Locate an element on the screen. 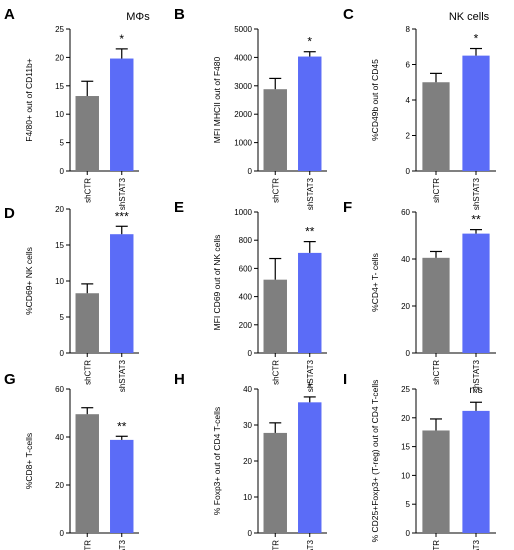  y-tick-label: 800 is located at coordinates (246, 240).